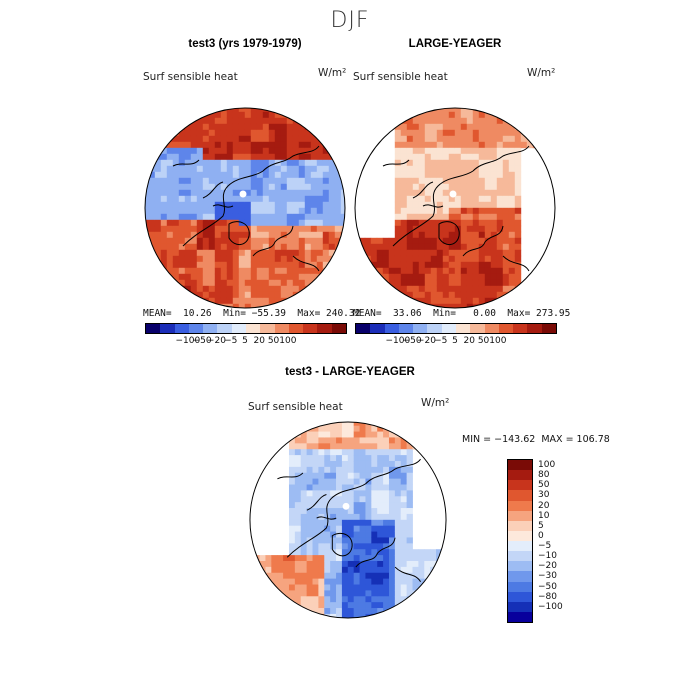 This screenshot has width=700, height=700. What do you see at coordinates (426, 341) in the screenshot?
I see `colorbar-tick-label: −20` at bounding box center [426, 341].